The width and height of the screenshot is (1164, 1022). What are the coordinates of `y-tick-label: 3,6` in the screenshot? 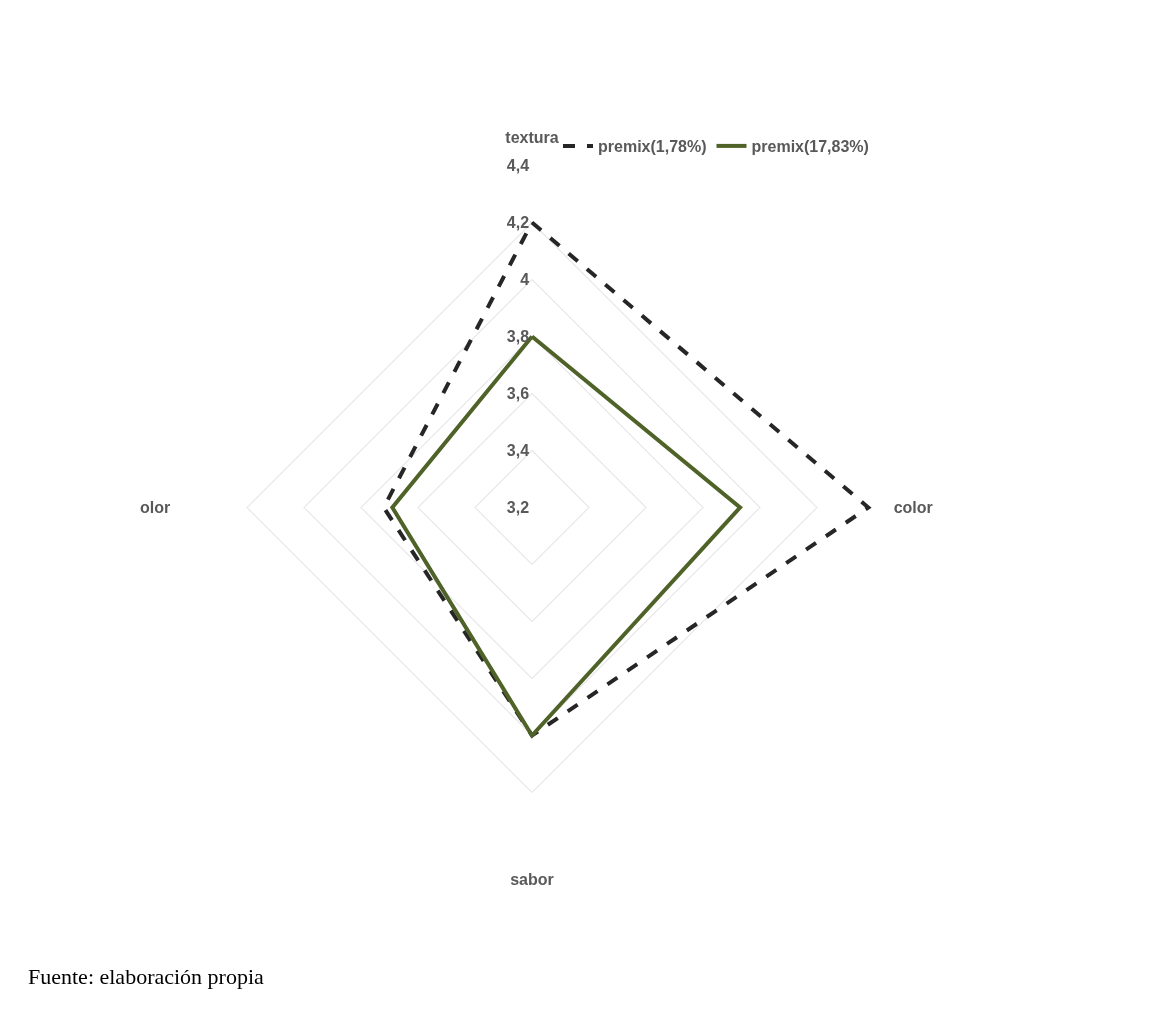 It's located at (518, 393).